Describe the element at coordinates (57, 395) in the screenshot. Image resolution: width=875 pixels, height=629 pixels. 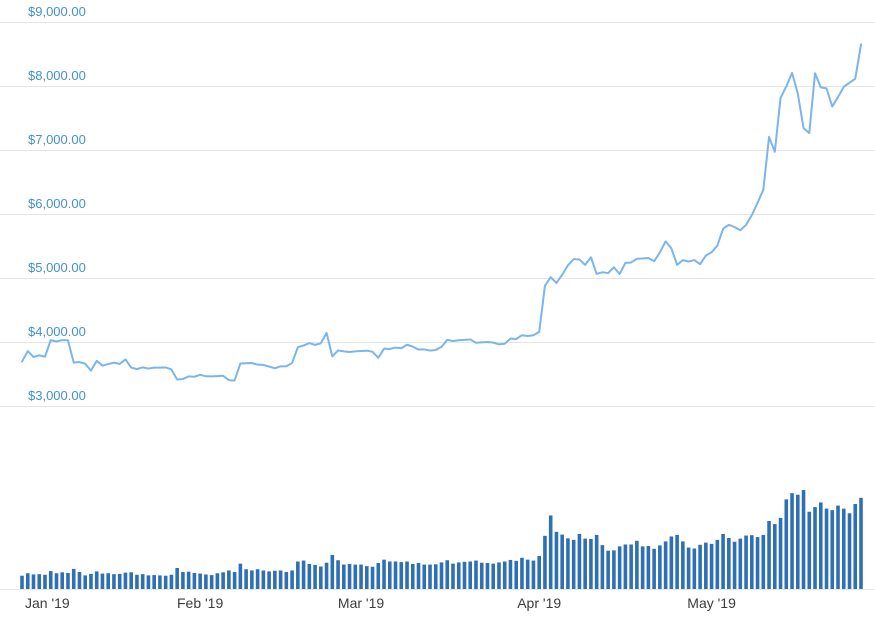
I see `y-axis-label: $3,000.00` at that location.